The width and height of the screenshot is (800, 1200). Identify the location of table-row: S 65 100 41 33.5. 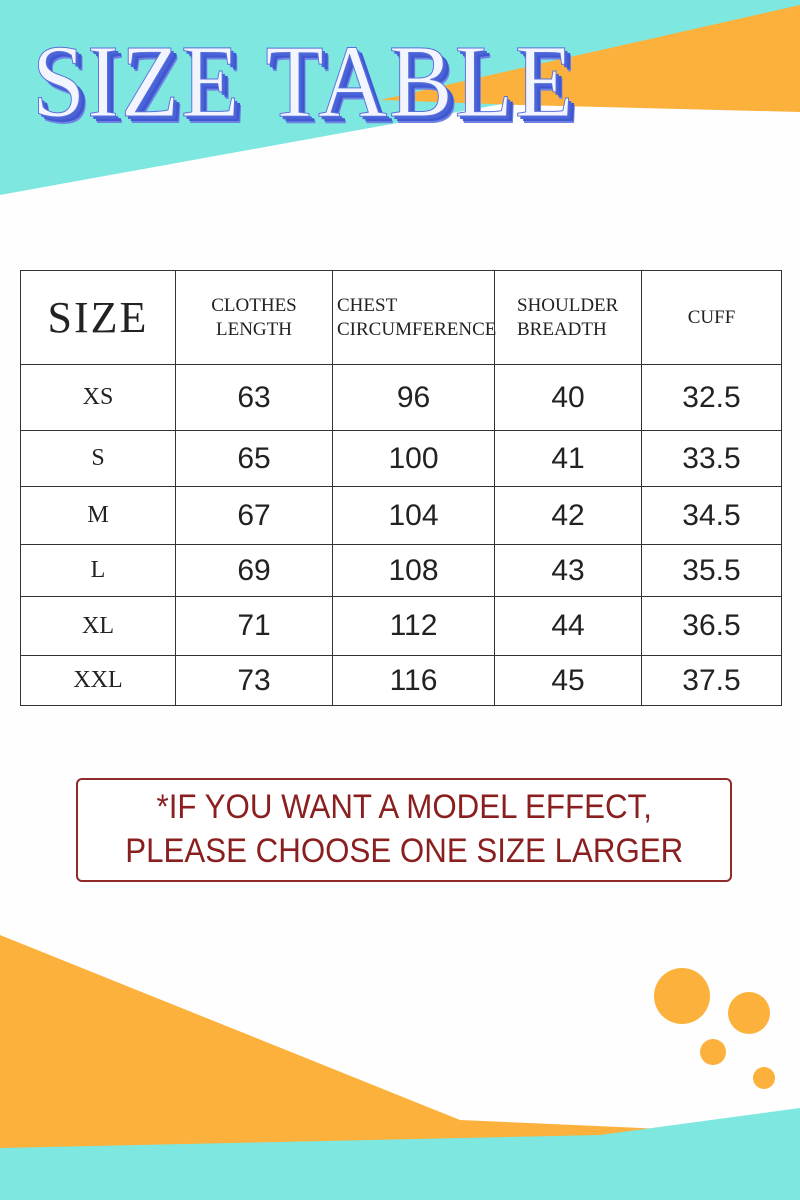
(401, 458).